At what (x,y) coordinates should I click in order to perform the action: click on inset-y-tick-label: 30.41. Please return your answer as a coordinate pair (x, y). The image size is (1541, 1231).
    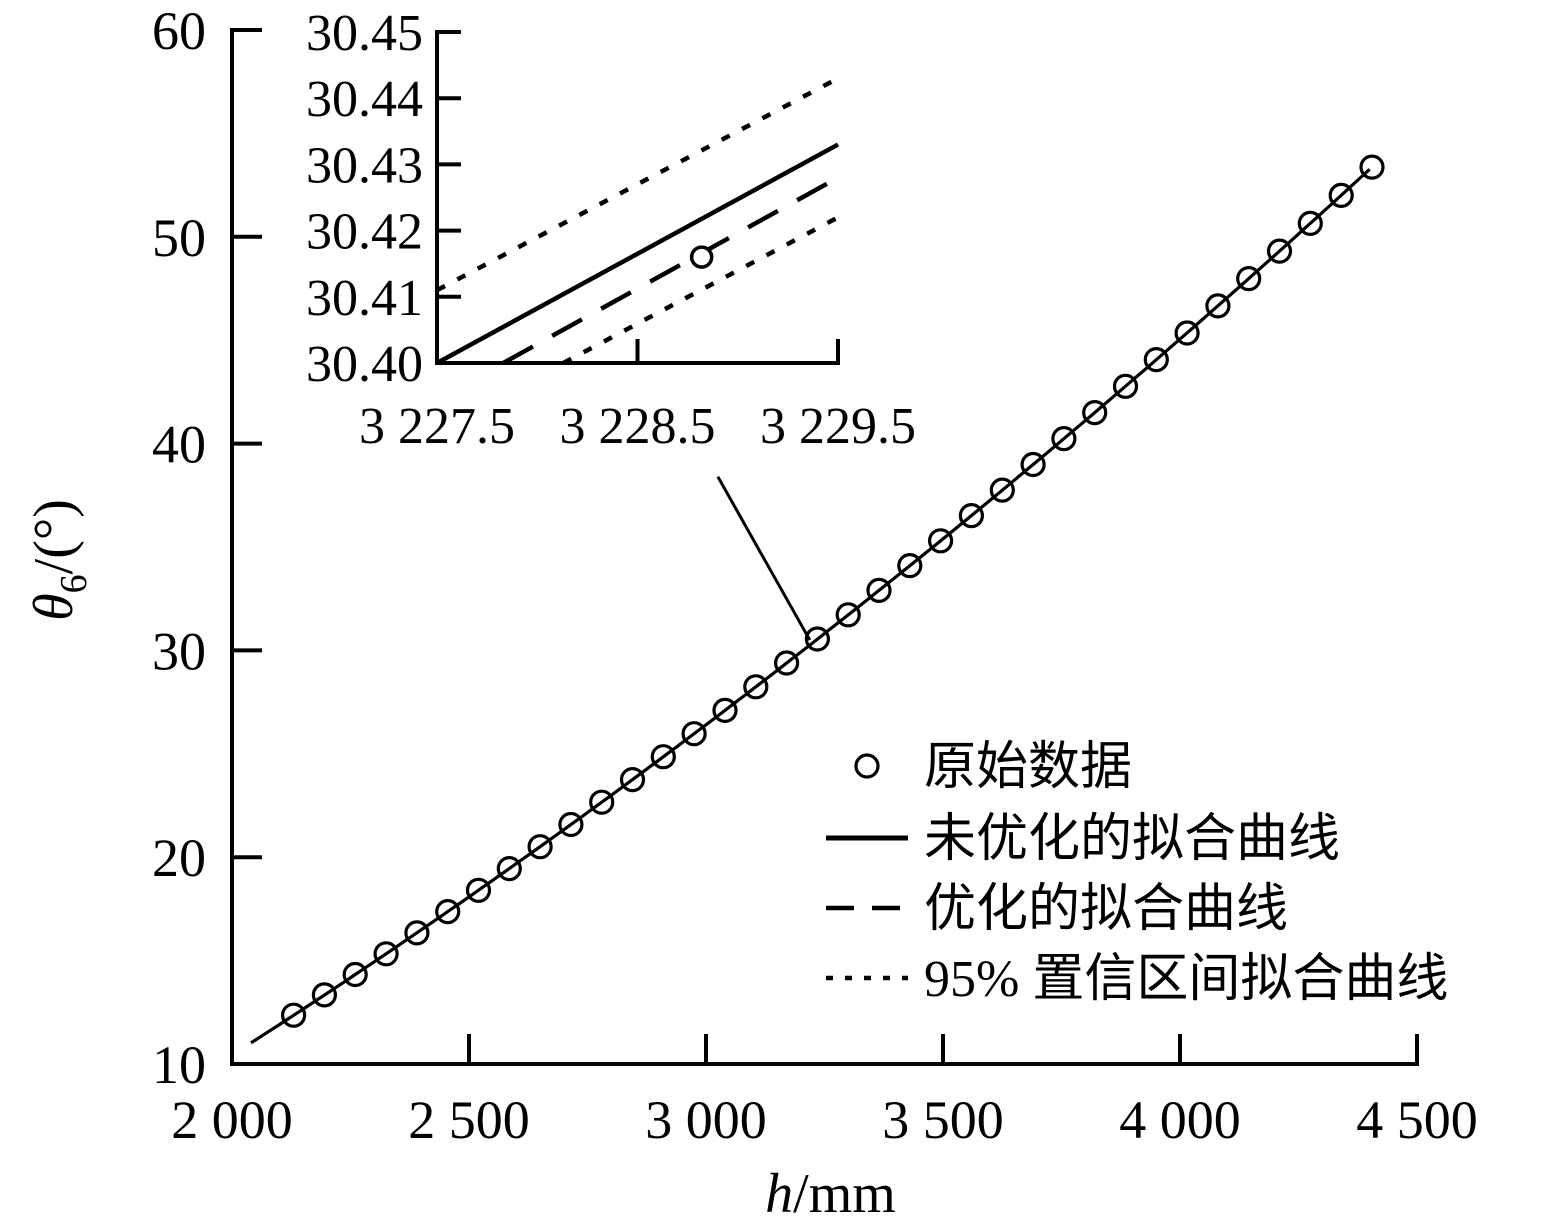
    Looking at the image, I should click on (364, 298).